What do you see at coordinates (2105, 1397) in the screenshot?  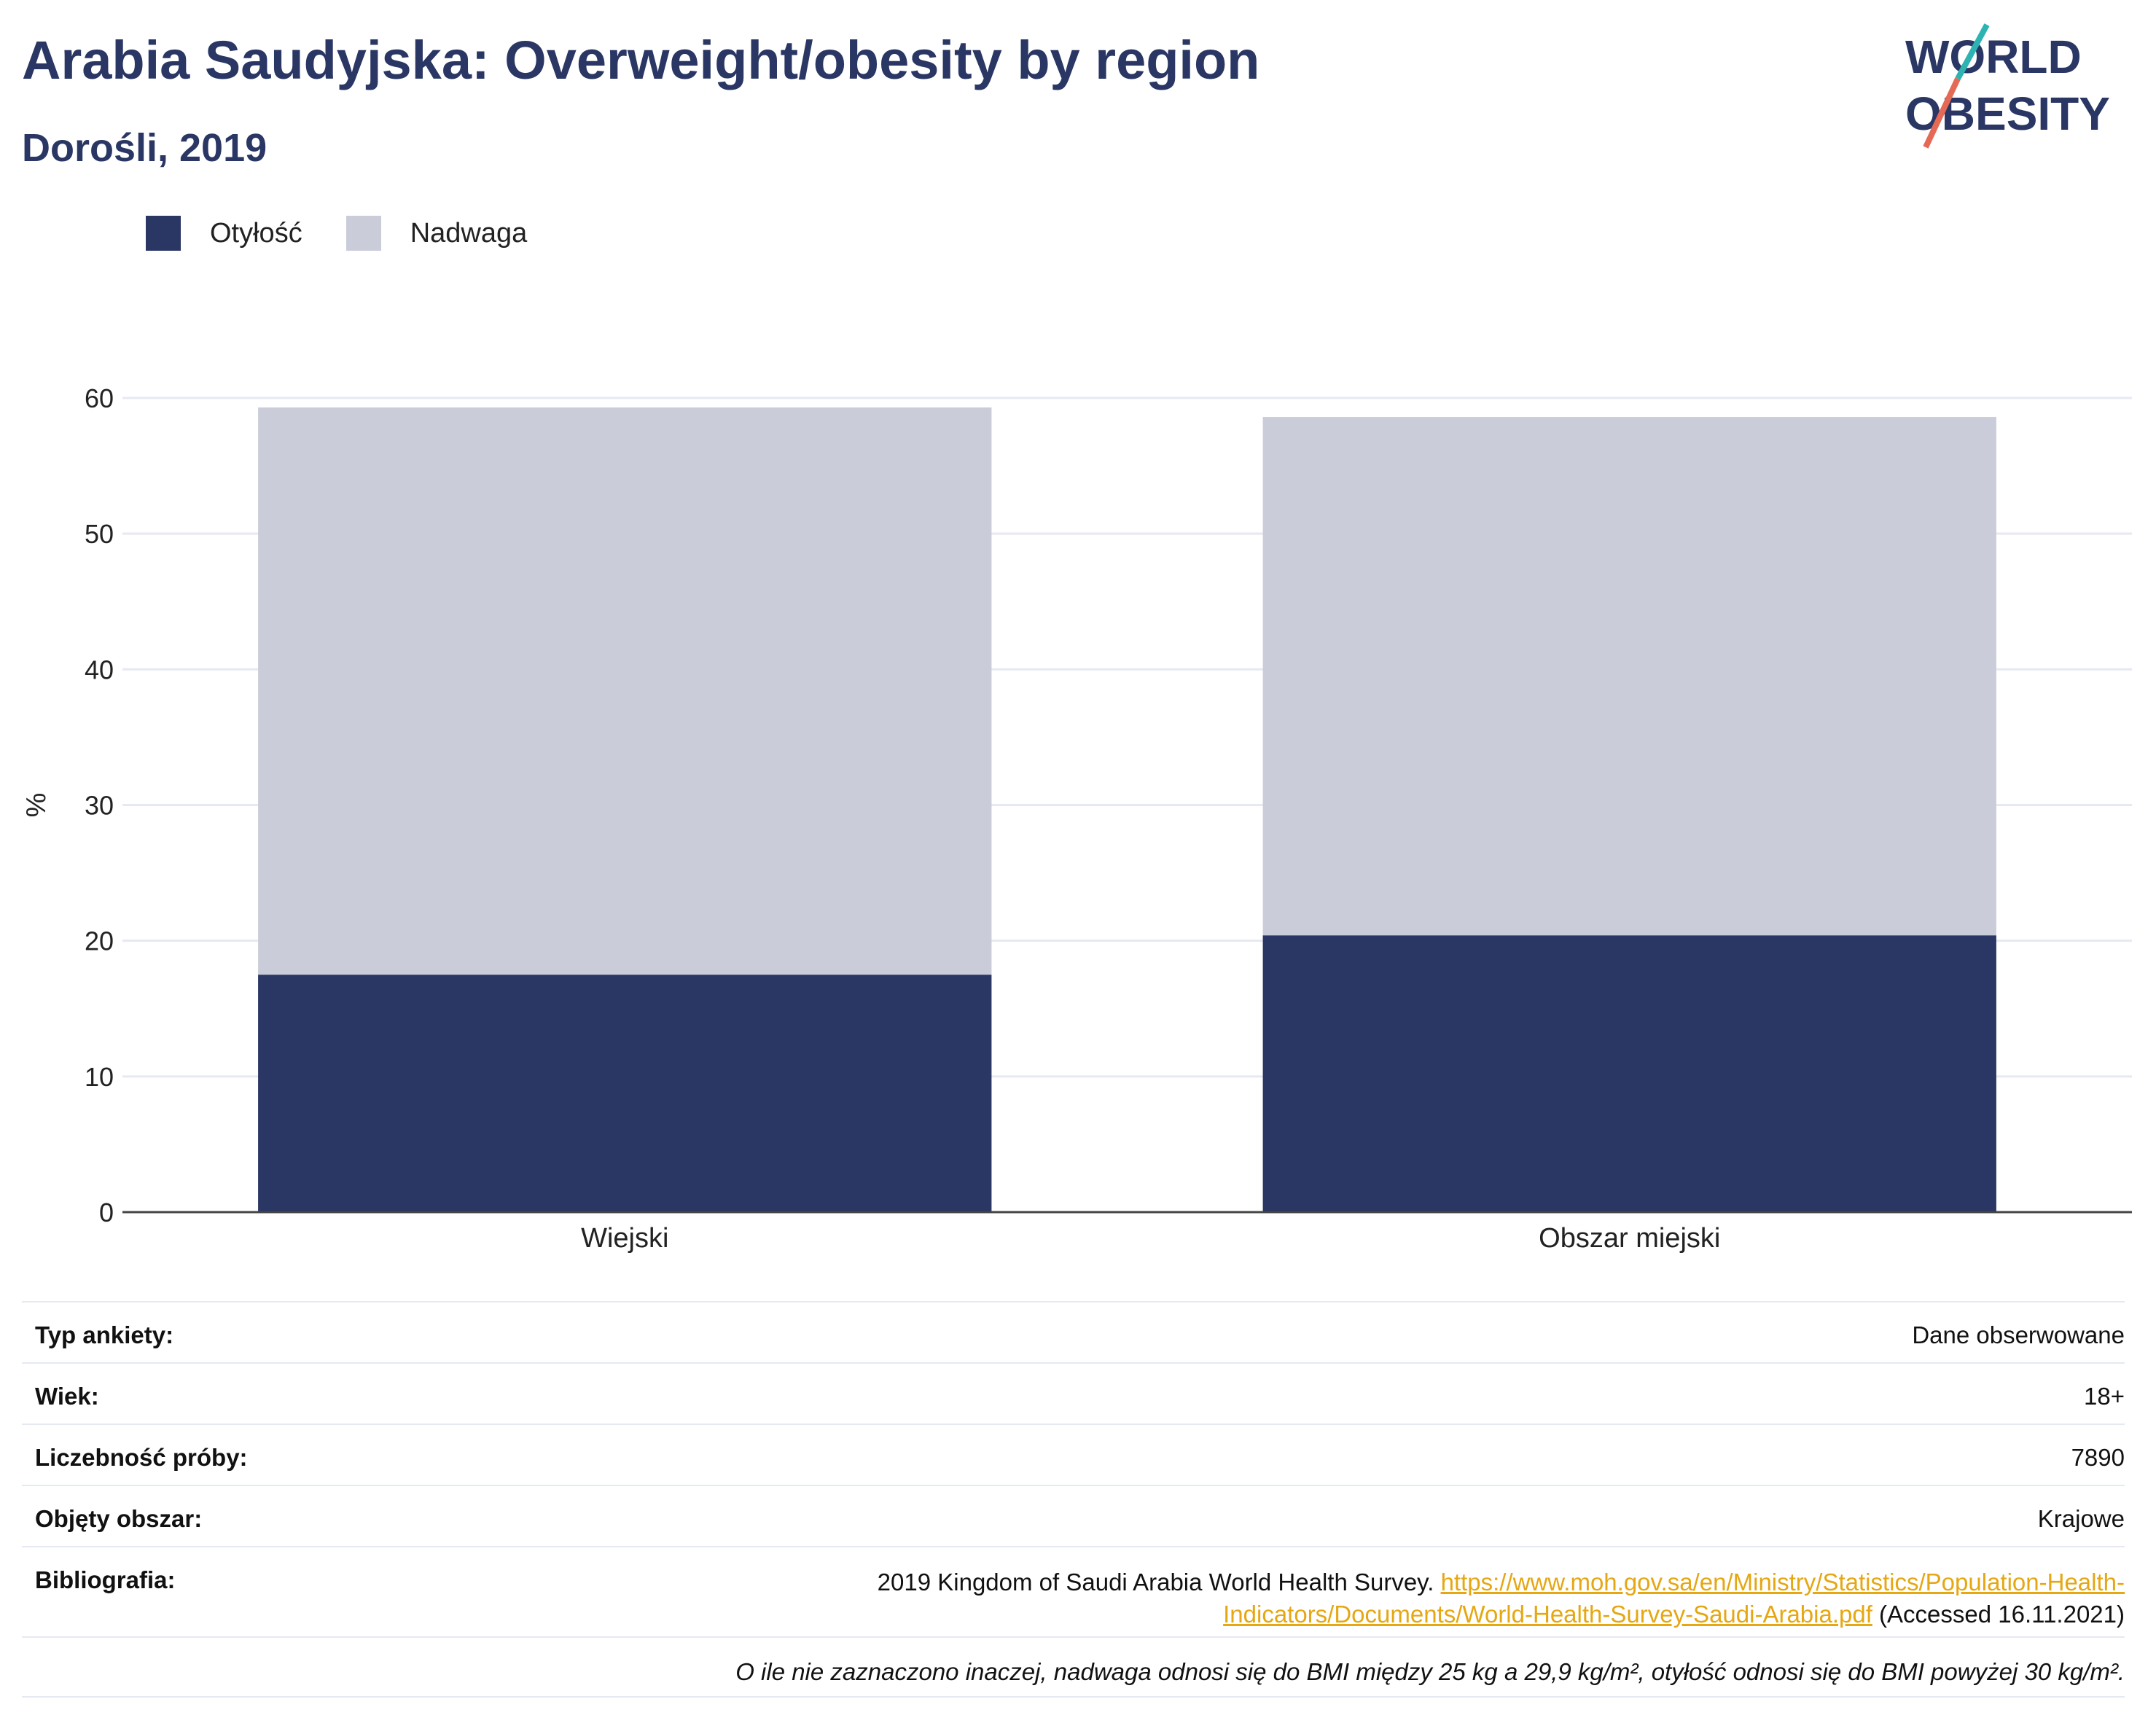 I see `info-value: 18+` at bounding box center [2105, 1397].